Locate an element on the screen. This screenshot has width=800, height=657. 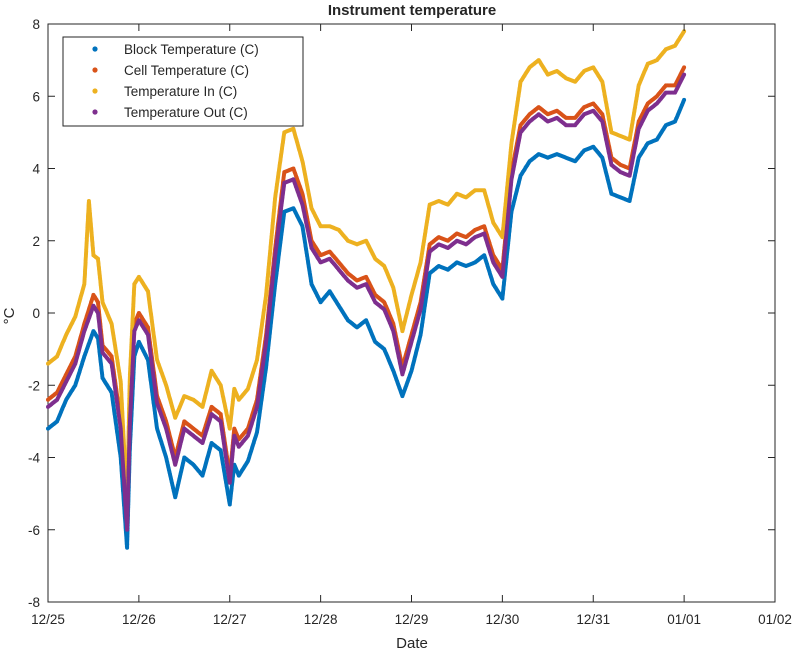
chart-title: Instrument temperature is located at coordinates (412, 10).